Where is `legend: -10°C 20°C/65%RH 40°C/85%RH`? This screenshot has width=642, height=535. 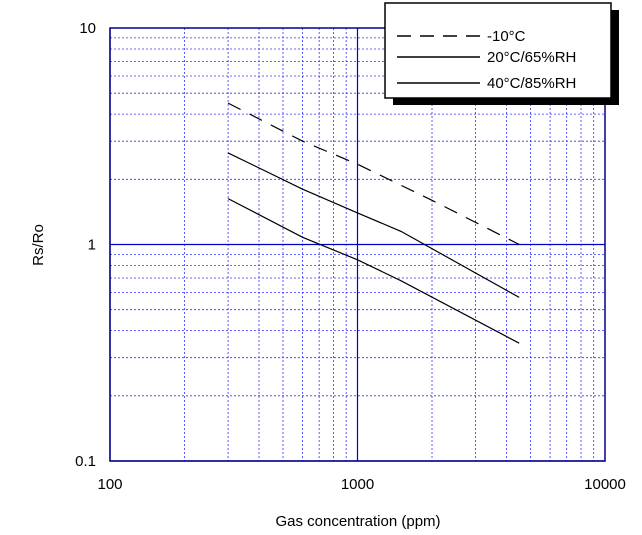 legend: -10°C 20°C/65%RH 40°C/85%RH is located at coordinates (501, 53).